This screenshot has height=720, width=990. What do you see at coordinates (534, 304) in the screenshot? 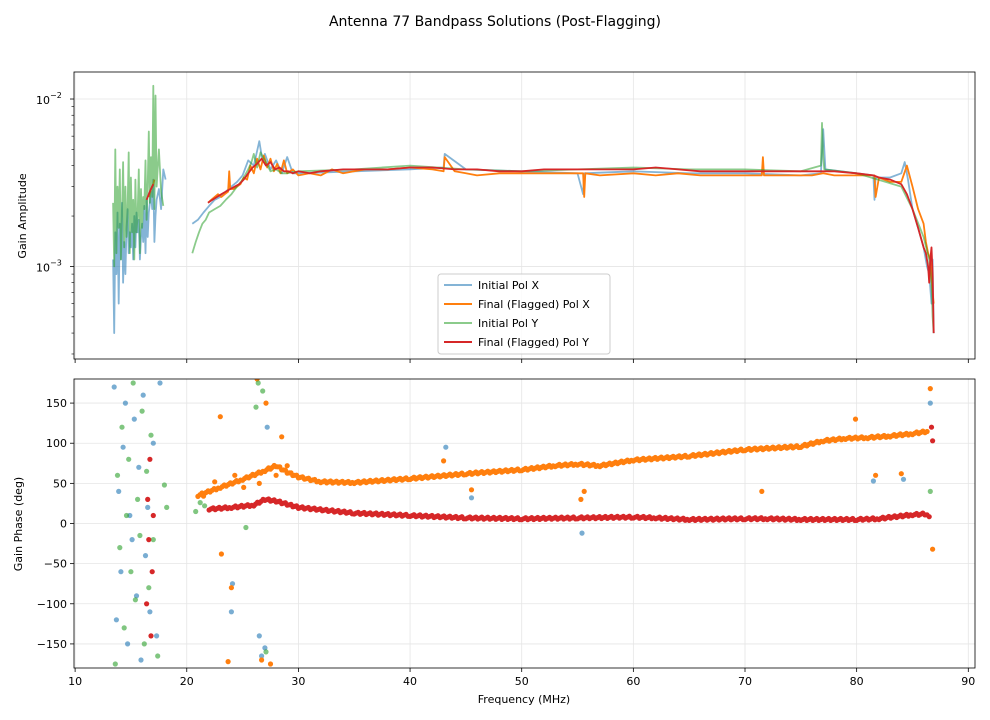
I see `legend-label-final-pol-x: Final (Flagged) Pol X` at bounding box center [534, 304].